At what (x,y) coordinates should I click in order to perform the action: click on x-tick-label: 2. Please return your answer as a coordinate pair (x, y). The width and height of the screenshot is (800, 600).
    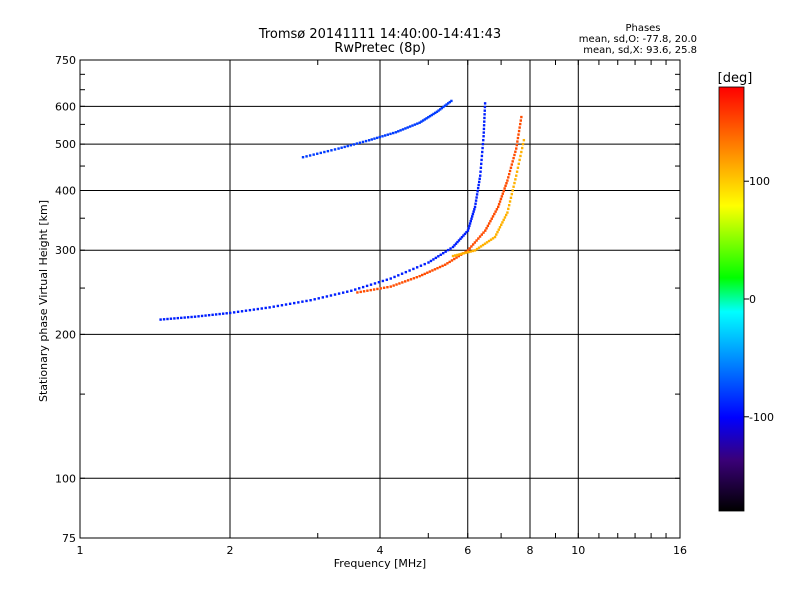
    Looking at the image, I should click on (230, 550).